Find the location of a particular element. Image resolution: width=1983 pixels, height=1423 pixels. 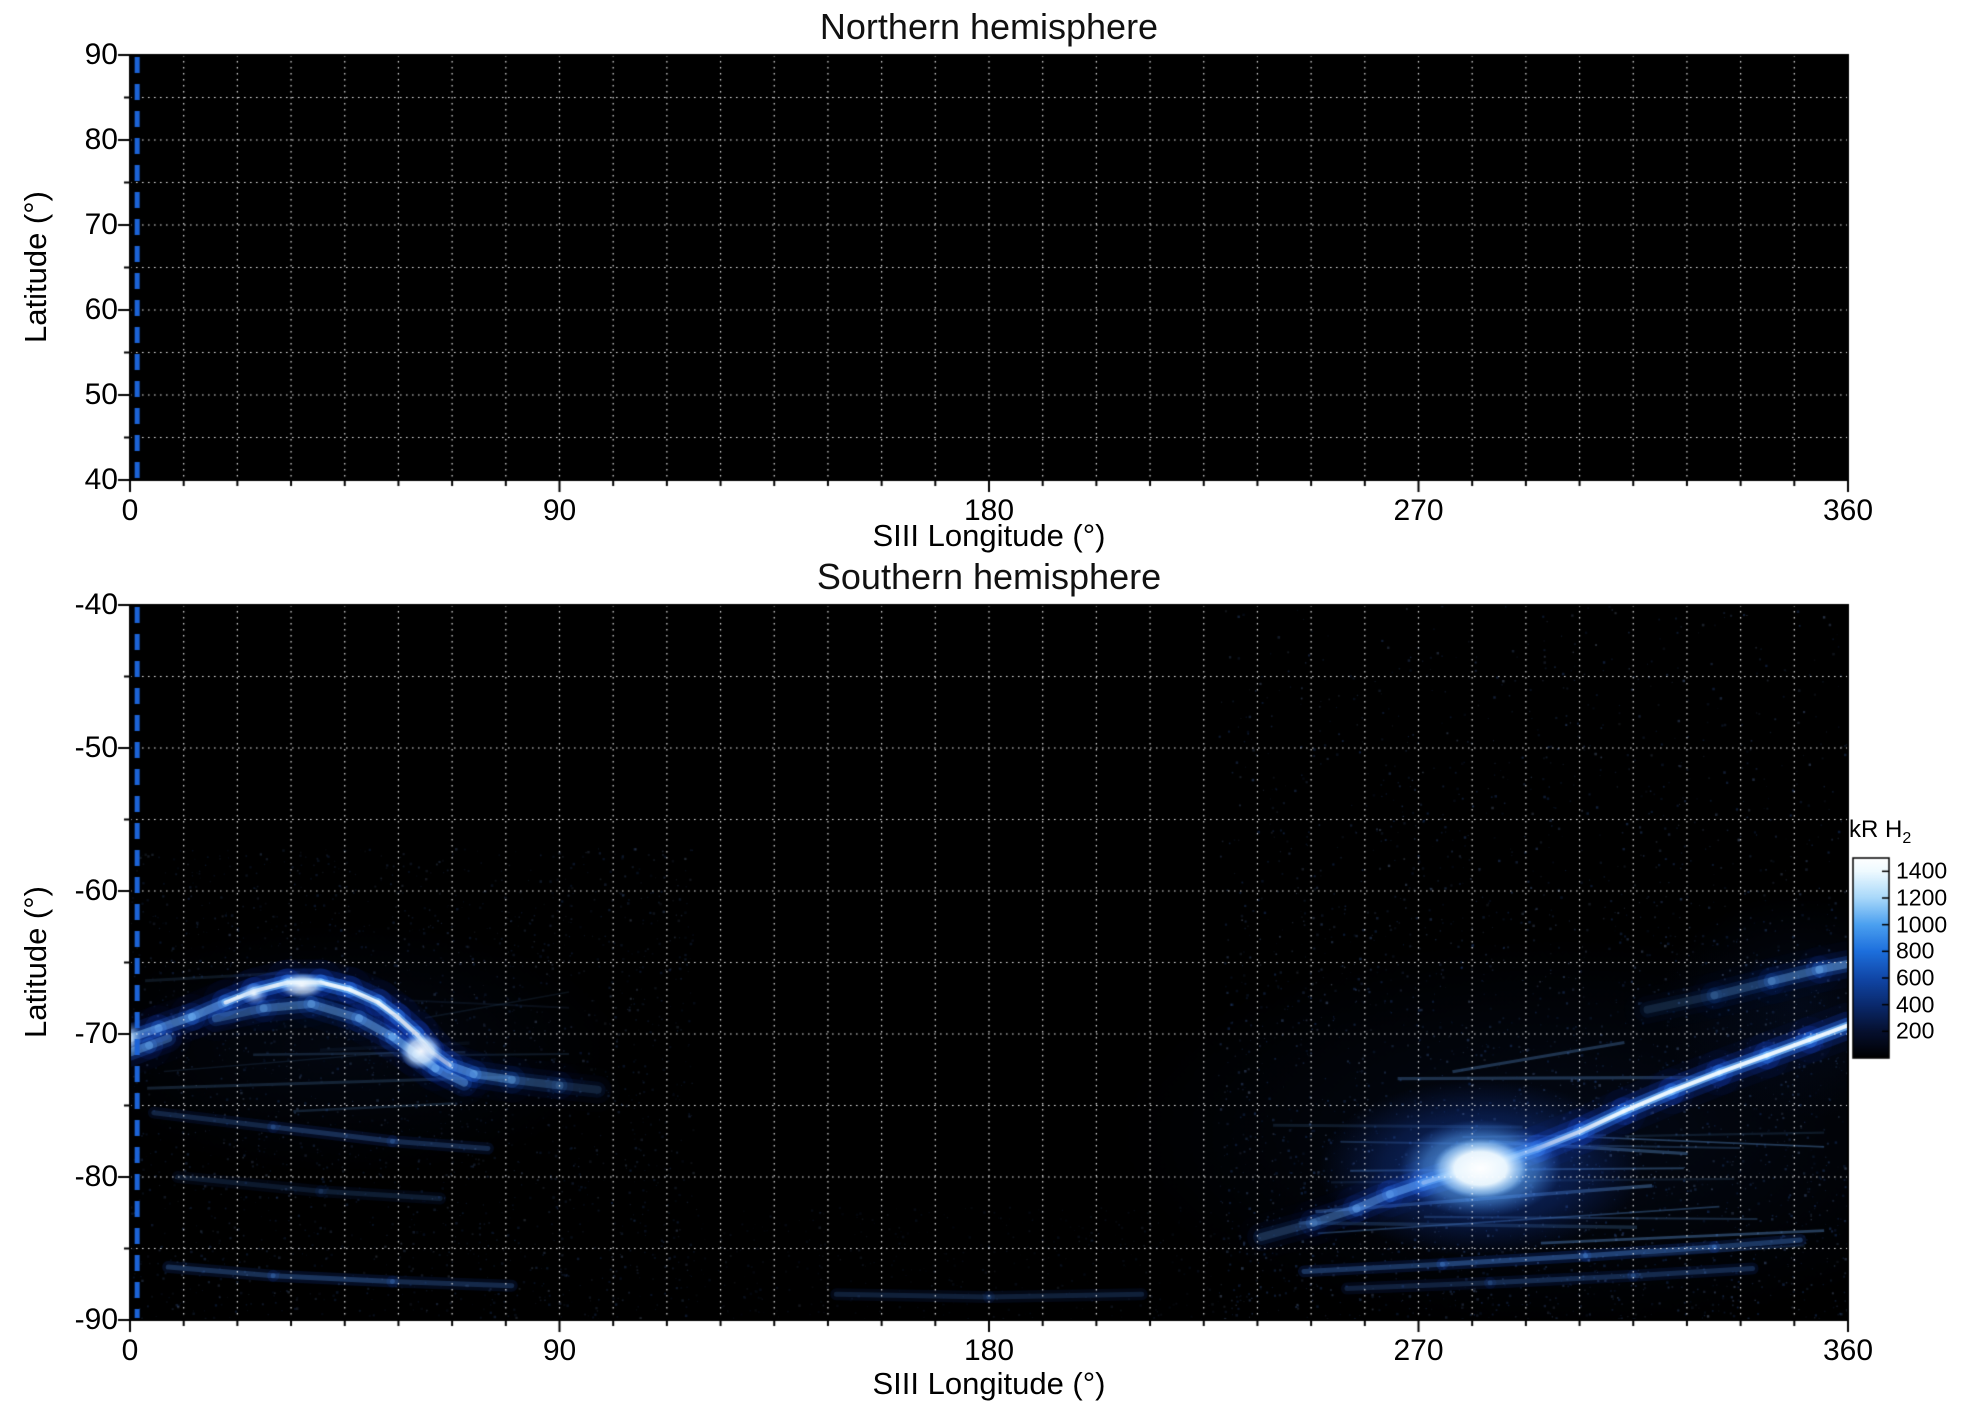

y-tick-label-north: 70 is located at coordinates (101, 224).